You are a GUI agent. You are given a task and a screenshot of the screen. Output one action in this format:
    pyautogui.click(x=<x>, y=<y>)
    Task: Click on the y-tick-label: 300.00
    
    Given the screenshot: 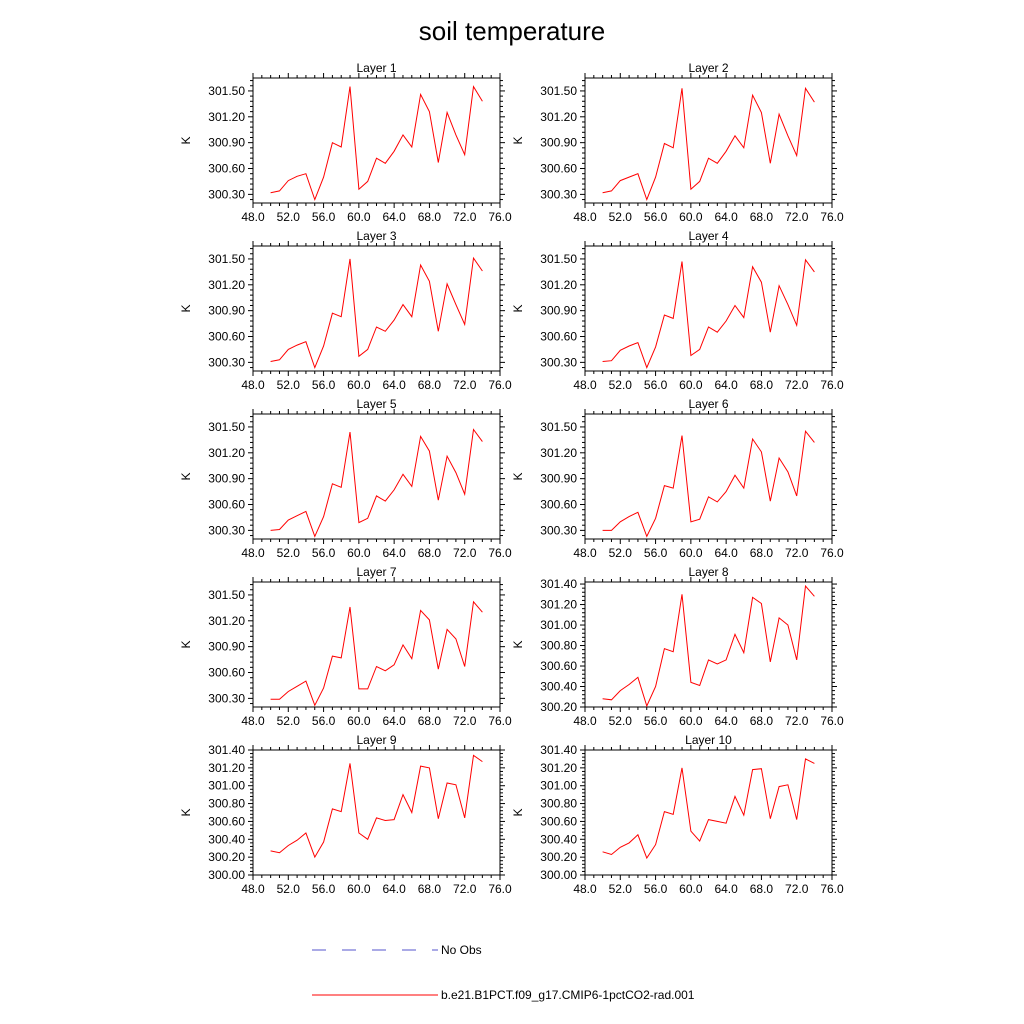 What is the action you would take?
    pyautogui.click(x=558, y=875)
    